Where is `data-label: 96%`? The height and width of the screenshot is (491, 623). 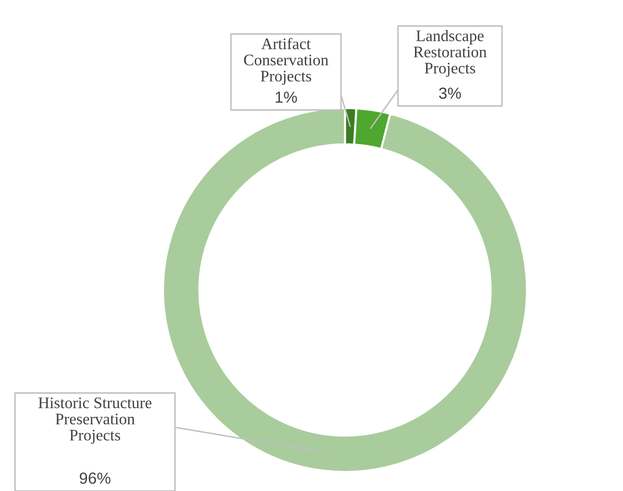
data-label: 96% is located at coordinates (95, 478).